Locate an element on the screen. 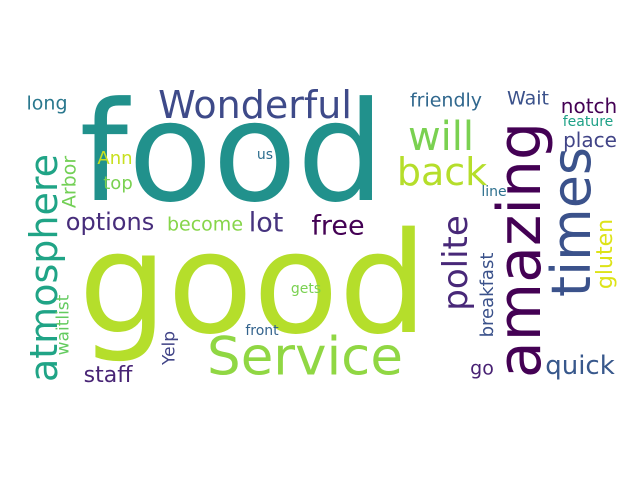 This screenshot has width=640, height=480. word-staff: staff is located at coordinates (108, 375).